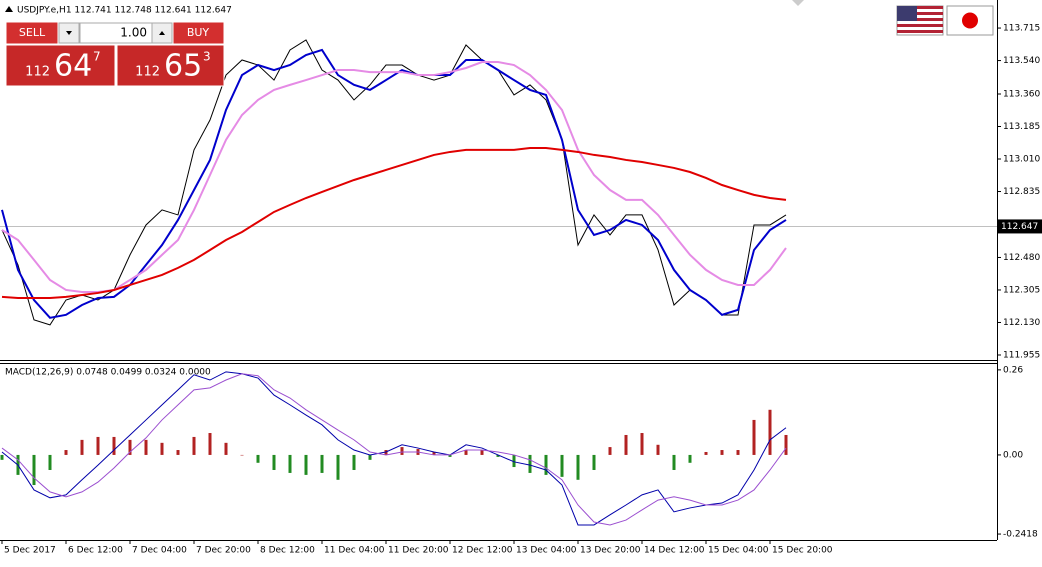  I want to click on buy-button, so click(198, 33).